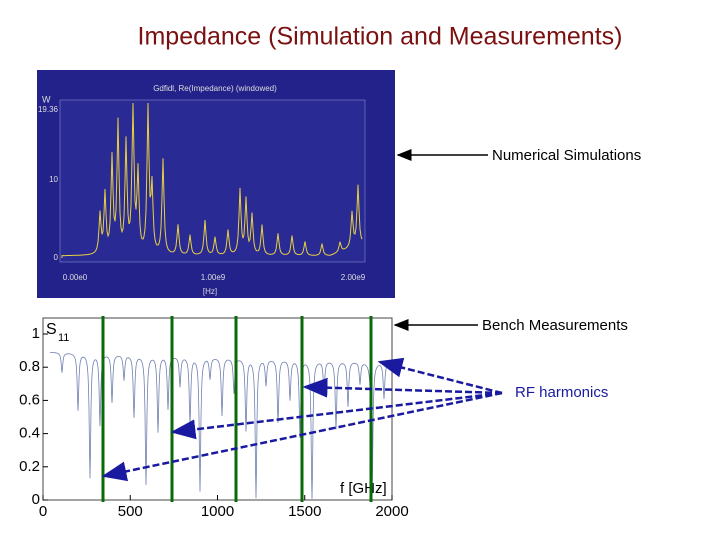  I want to click on y-unit: W, so click(46, 99).